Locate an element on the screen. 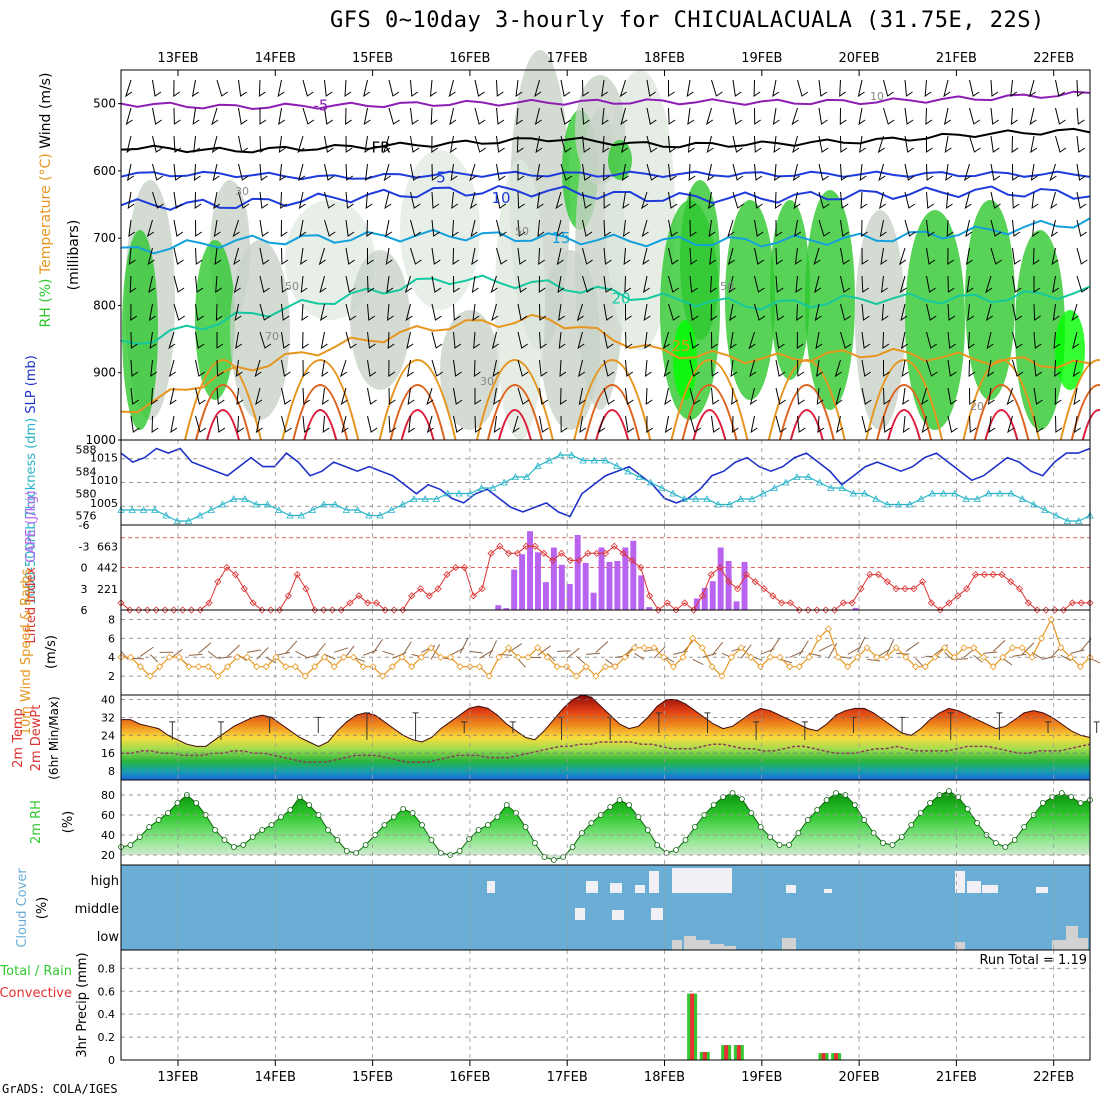 This screenshot has height=1100, width=1100. credit-label: GrADS: COLA/IGES is located at coordinates (60, 1089).